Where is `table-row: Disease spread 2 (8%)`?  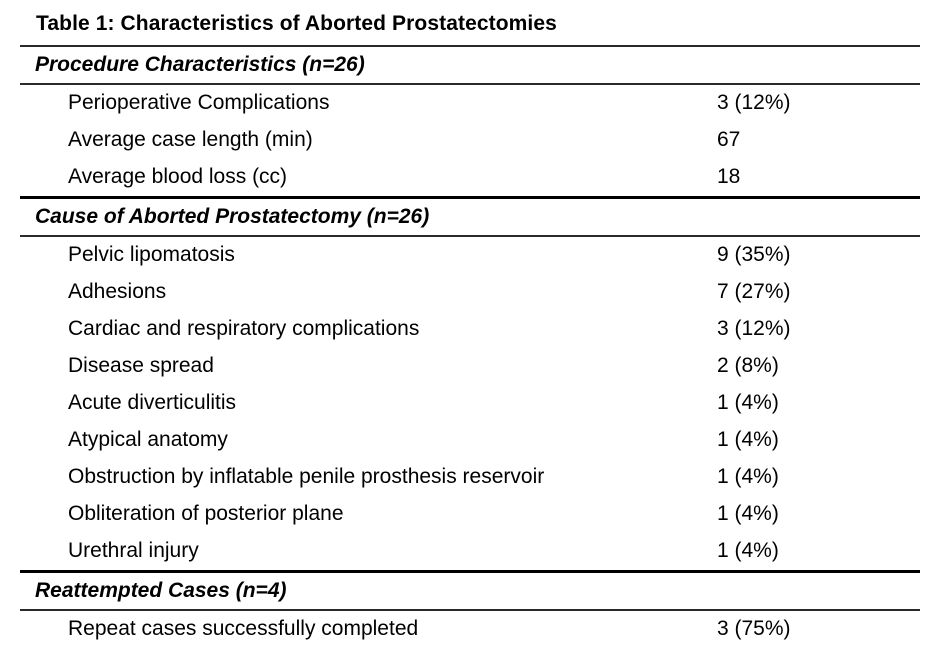 table-row: Disease spread 2 (8%) is located at coordinates (470, 366).